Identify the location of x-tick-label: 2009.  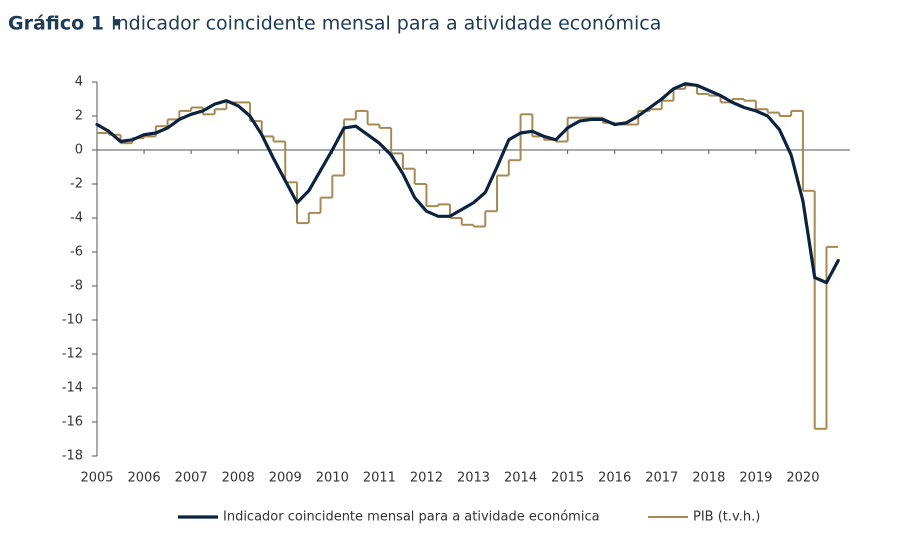
(285, 478).